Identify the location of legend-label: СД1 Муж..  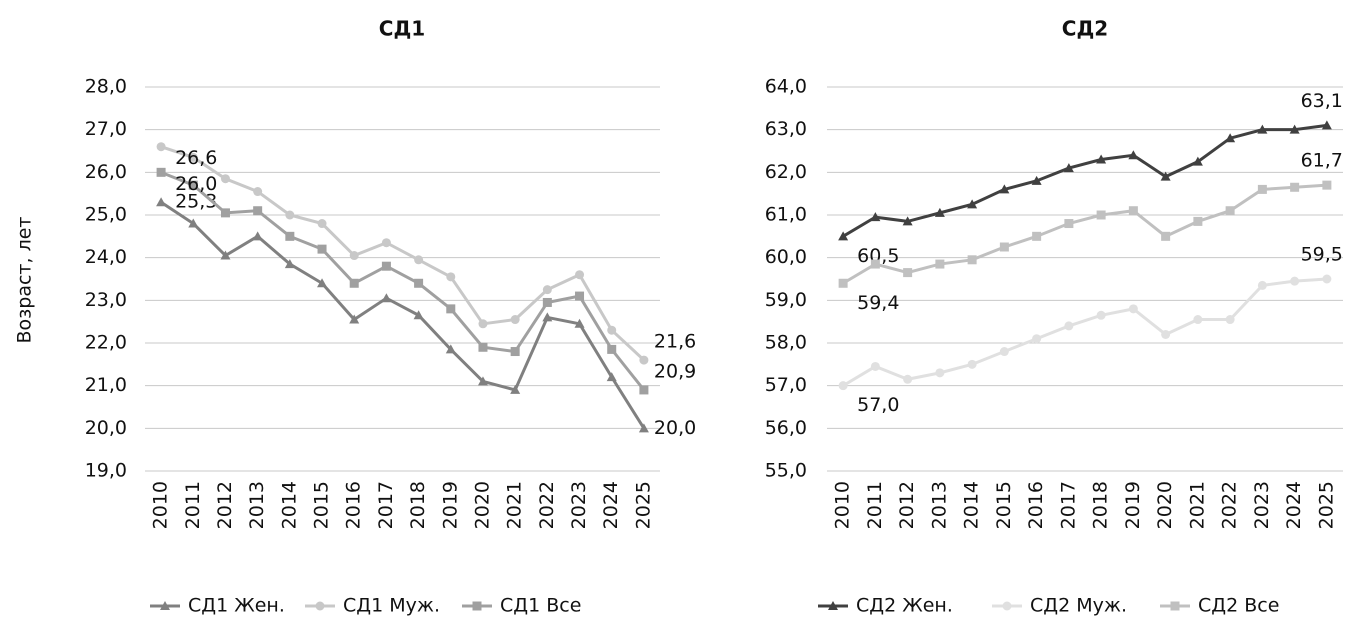
(391, 606).